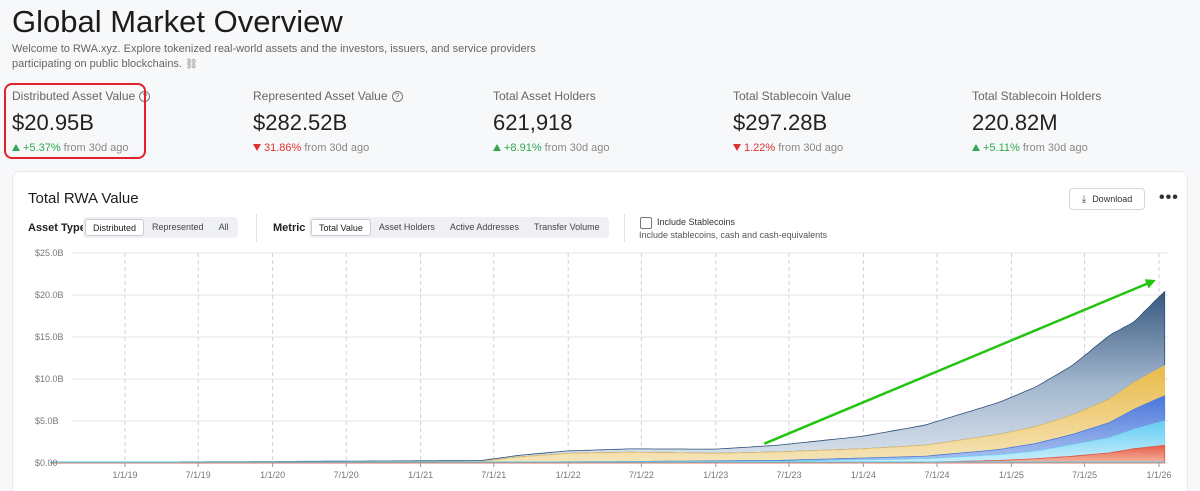  I want to click on stat-change: 31.86% from 30d ago, so click(353, 148).